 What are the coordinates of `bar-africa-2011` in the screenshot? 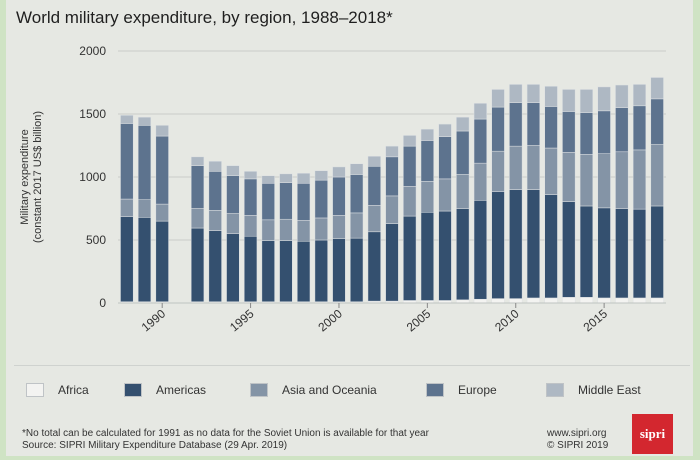 It's located at (533, 300).